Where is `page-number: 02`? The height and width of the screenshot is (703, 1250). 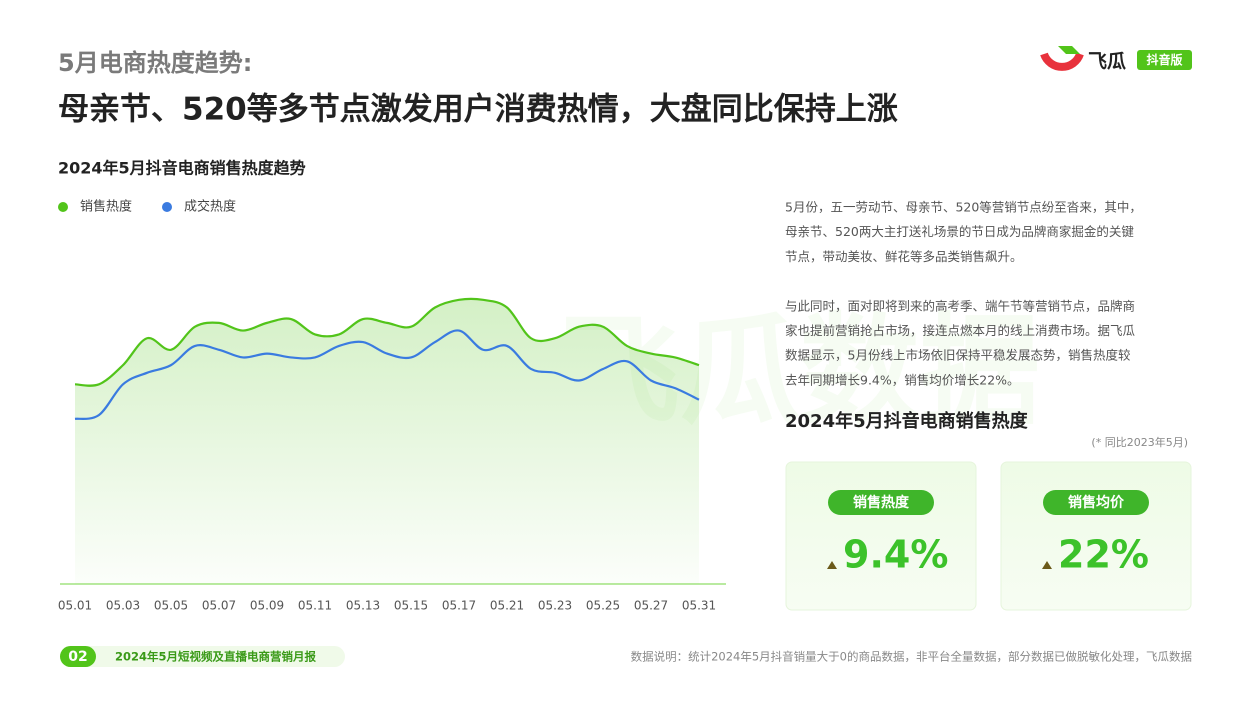
page-number: 02 is located at coordinates (77, 657).